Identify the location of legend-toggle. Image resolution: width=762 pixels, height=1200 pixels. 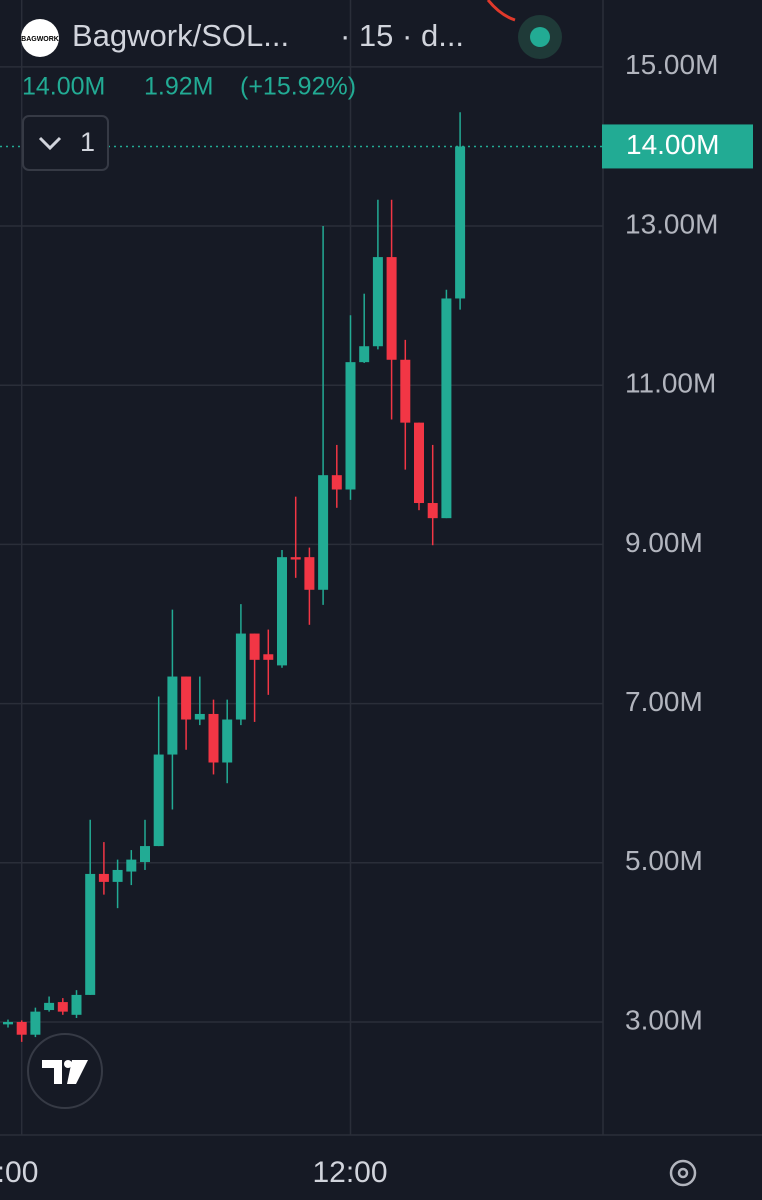
(65, 143).